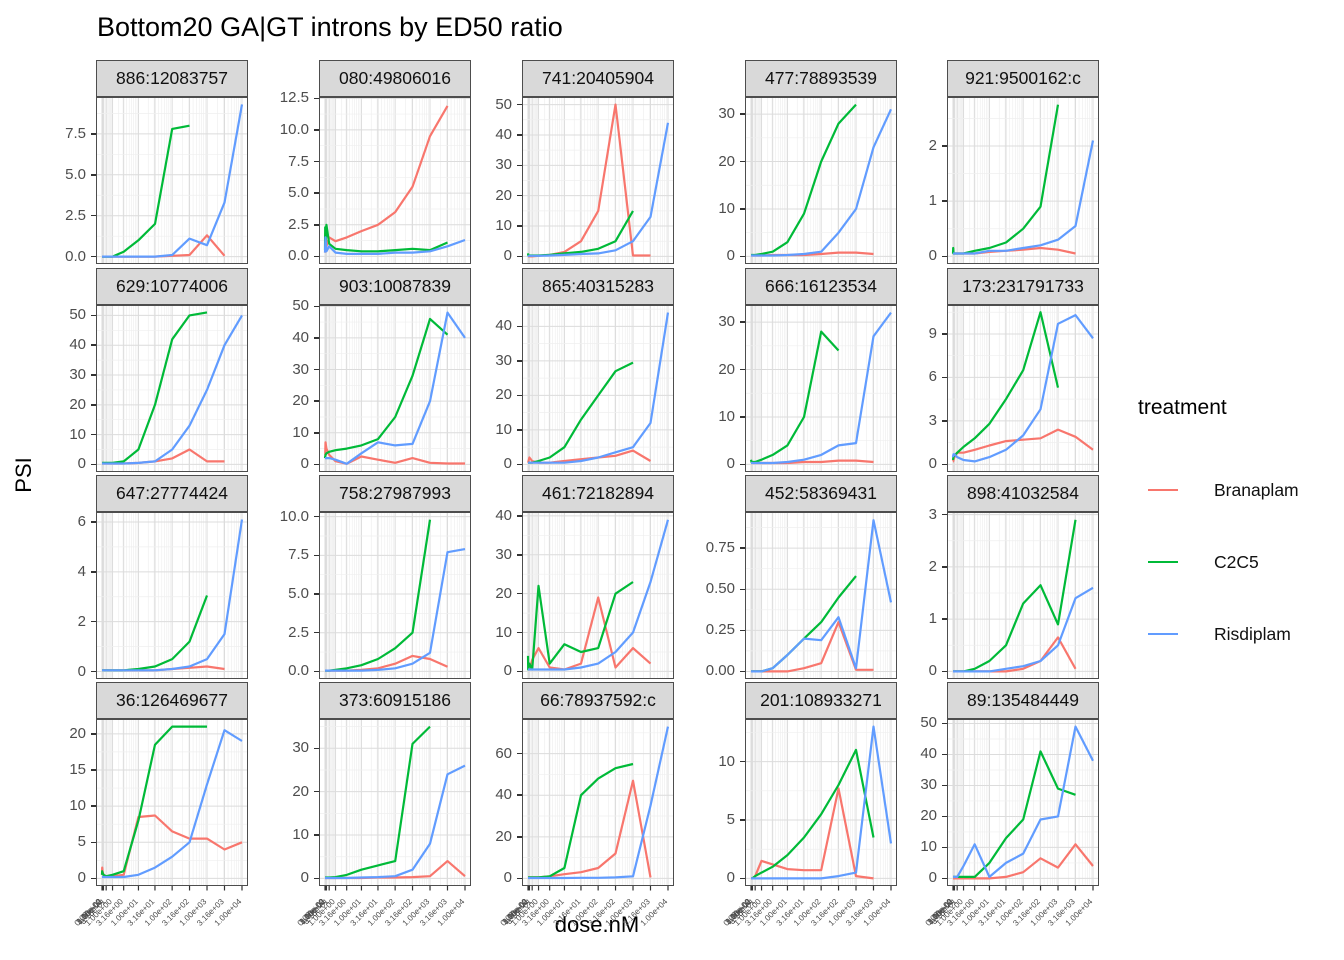  Describe the element at coordinates (598, 286) in the screenshot. I see `facet-strip: 865:40315283` at that location.